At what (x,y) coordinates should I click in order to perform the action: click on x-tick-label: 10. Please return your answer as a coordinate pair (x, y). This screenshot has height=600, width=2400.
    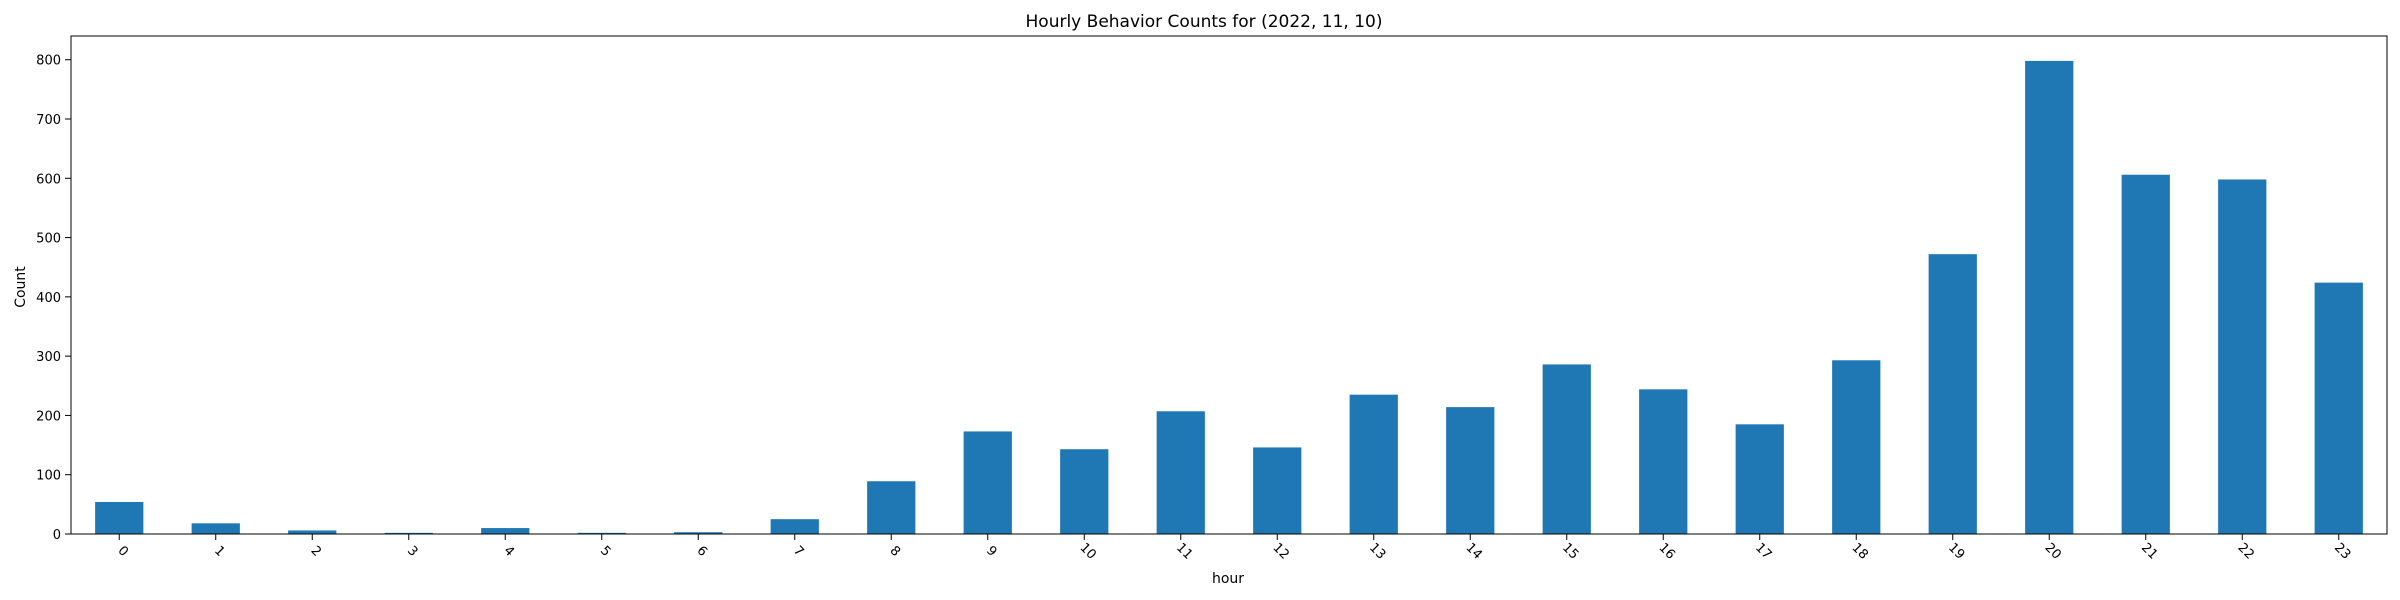
    Looking at the image, I should click on (1088, 551).